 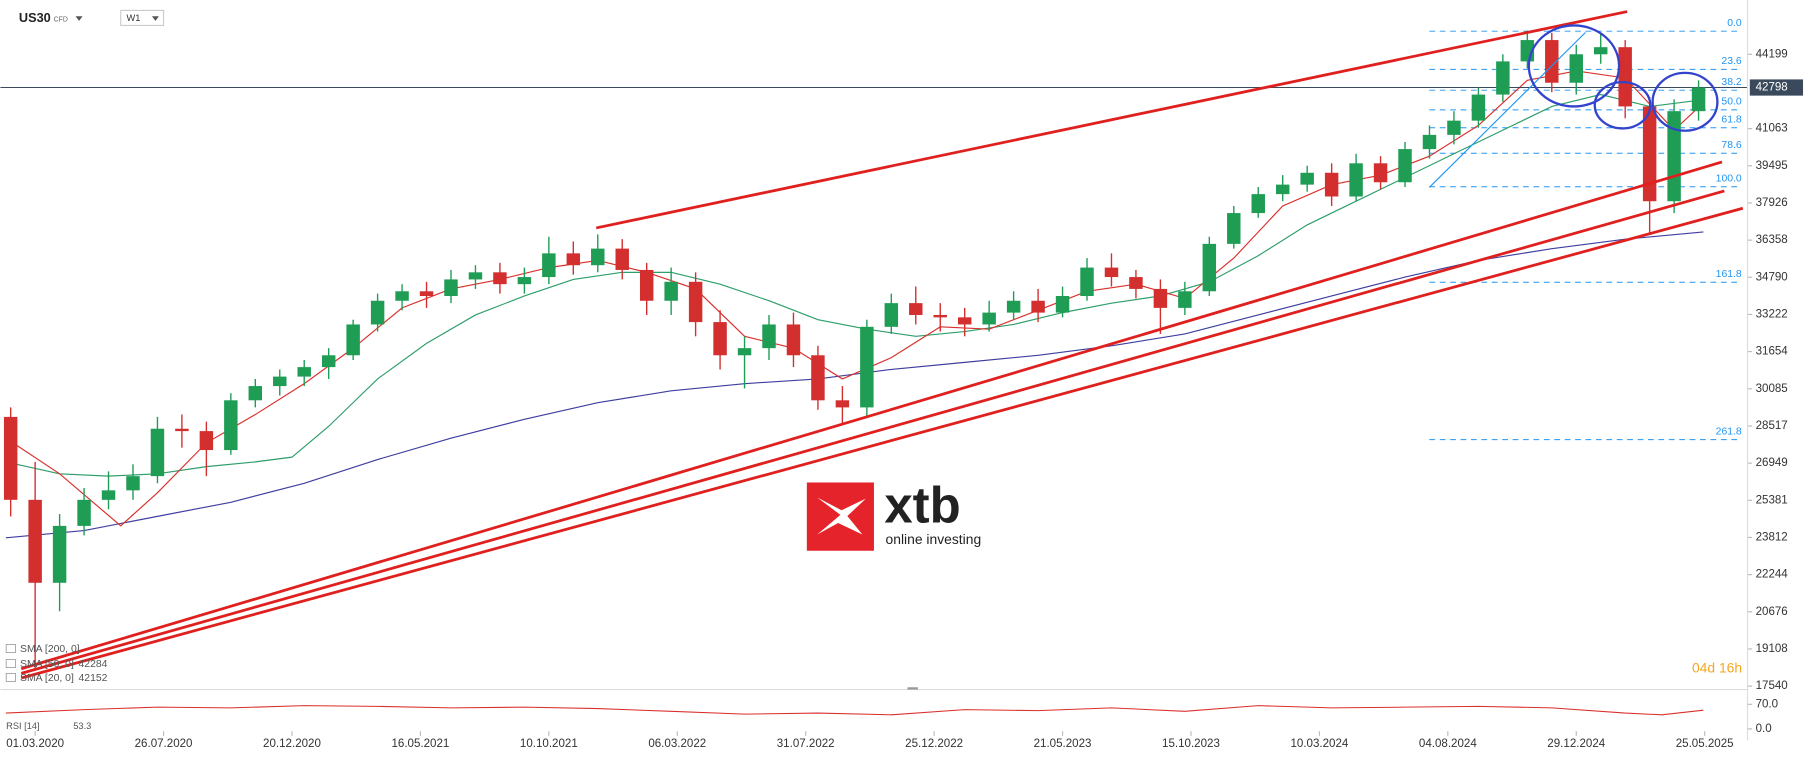 I want to click on rsi-tick-label: 70.0, so click(x=1767, y=704).